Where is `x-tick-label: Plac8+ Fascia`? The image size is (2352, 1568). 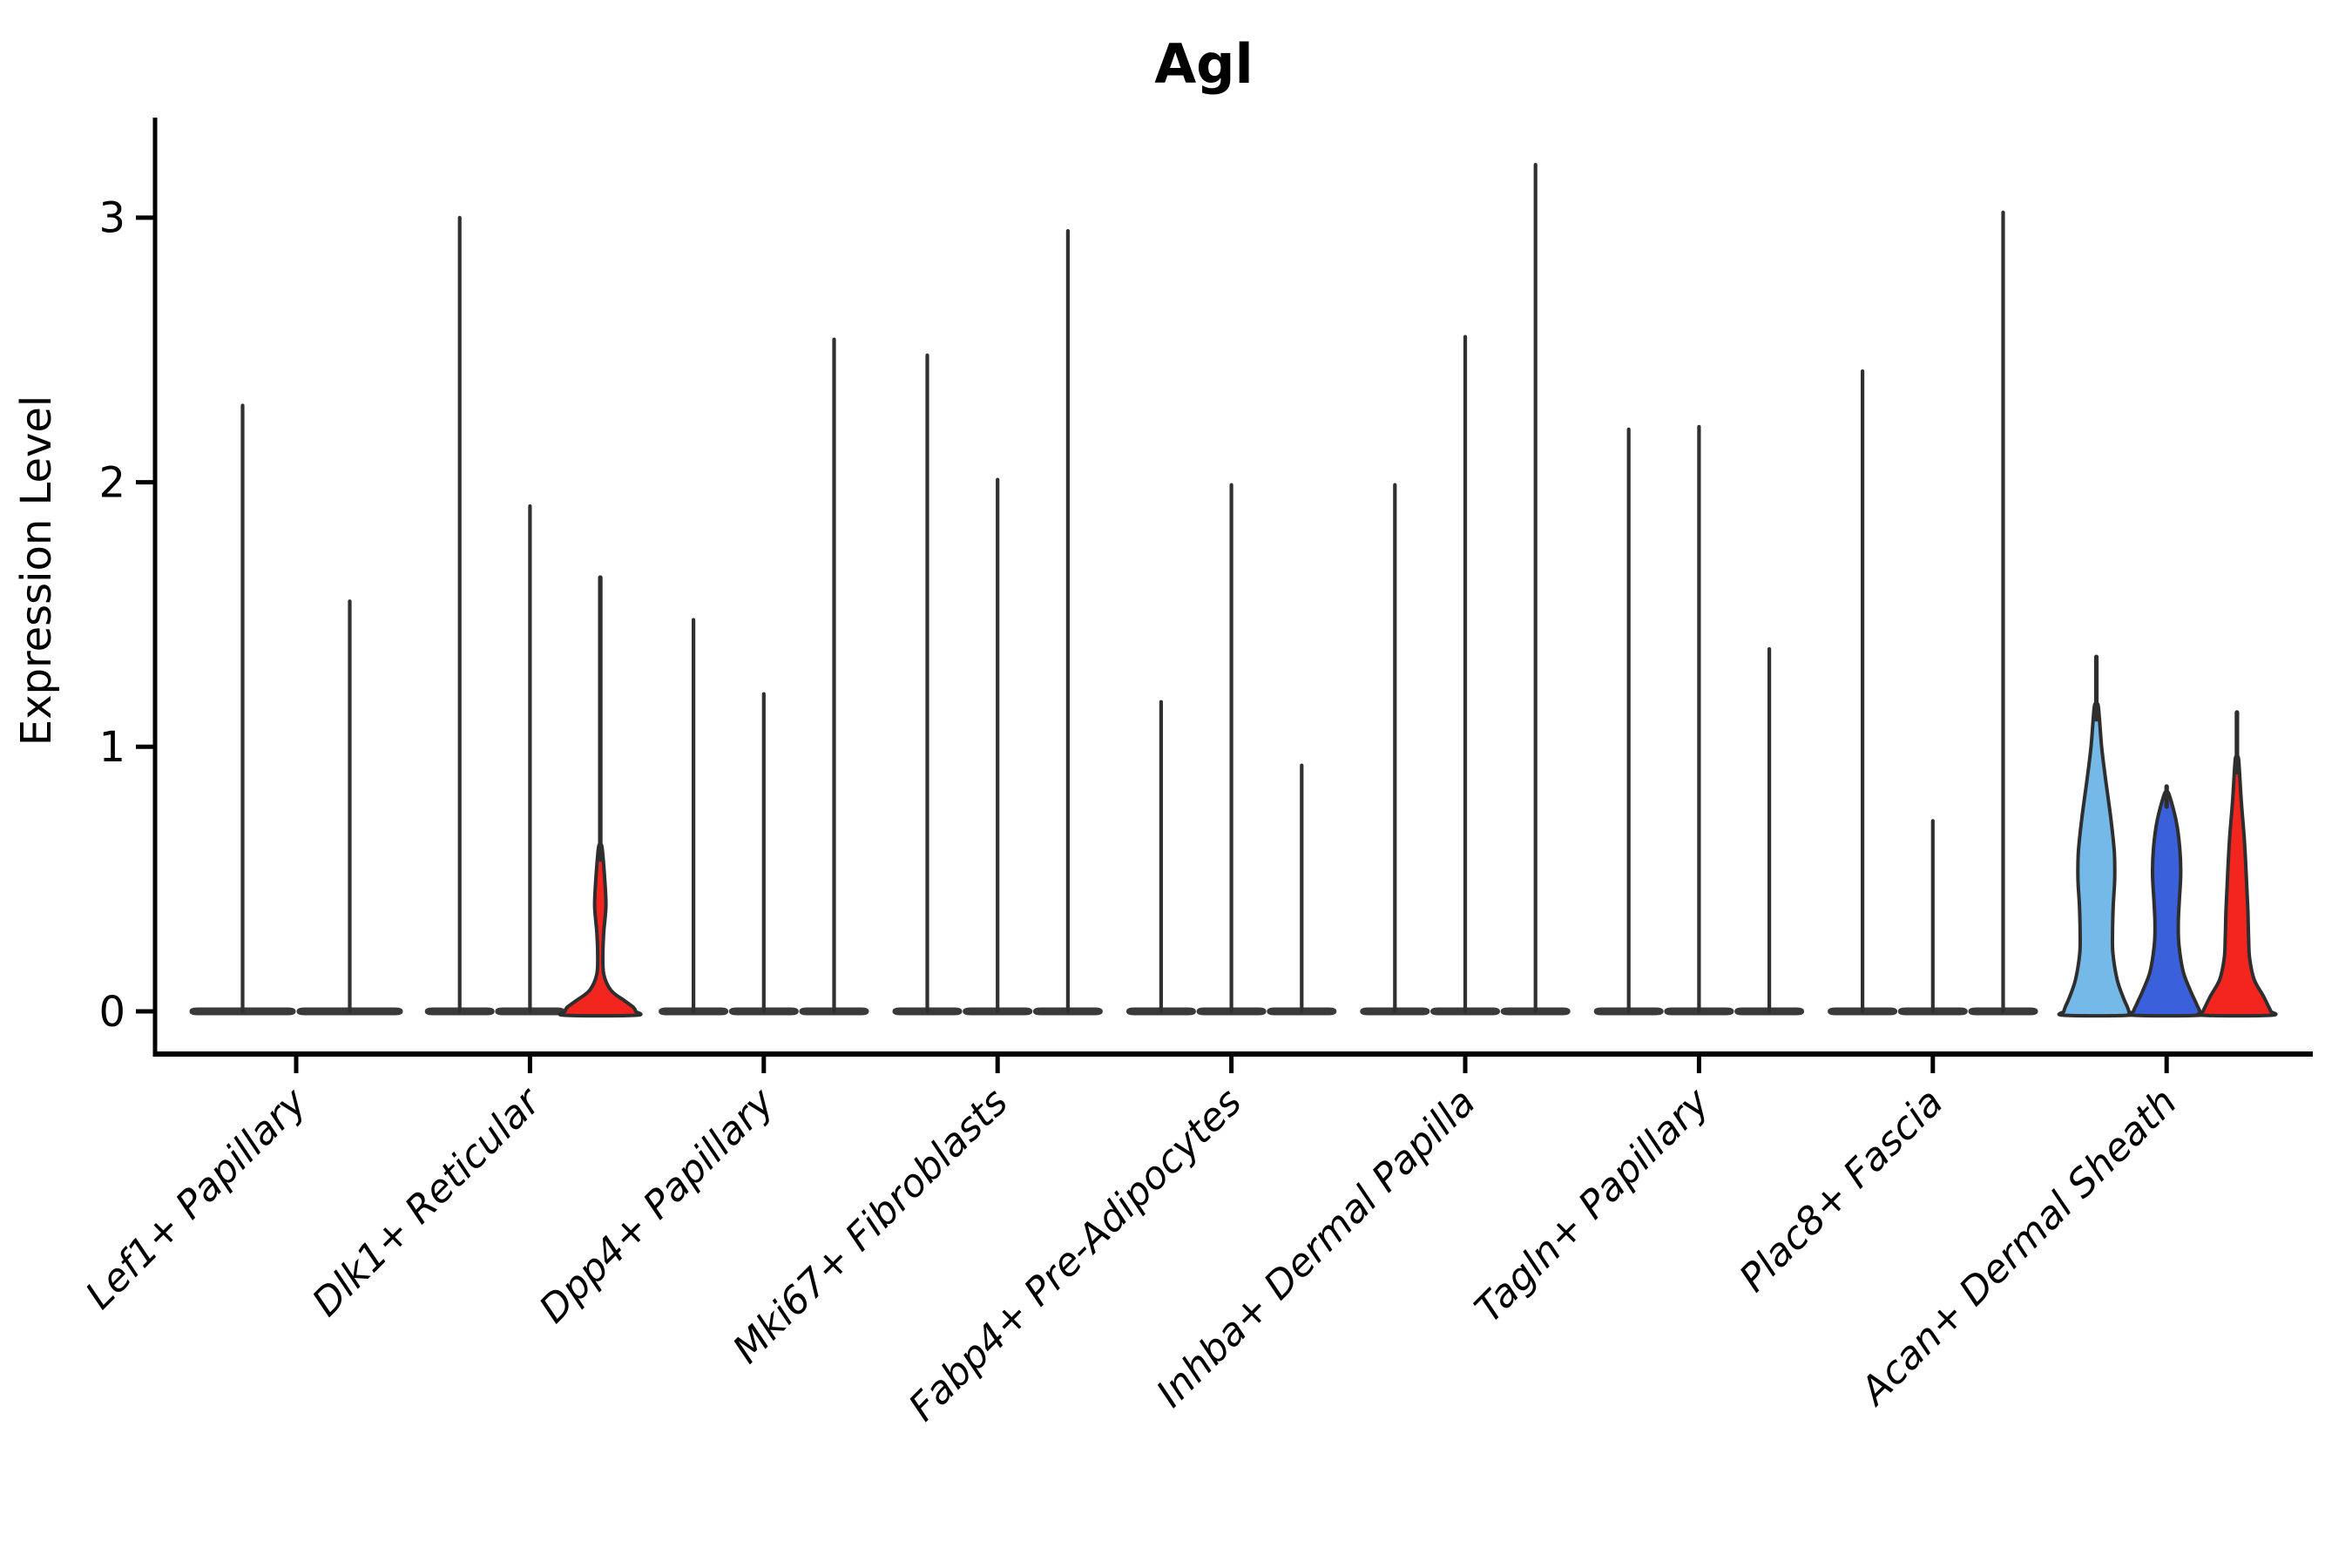
x-tick-label: Plac8+ Fascia is located at coordinates (1841, 1191).